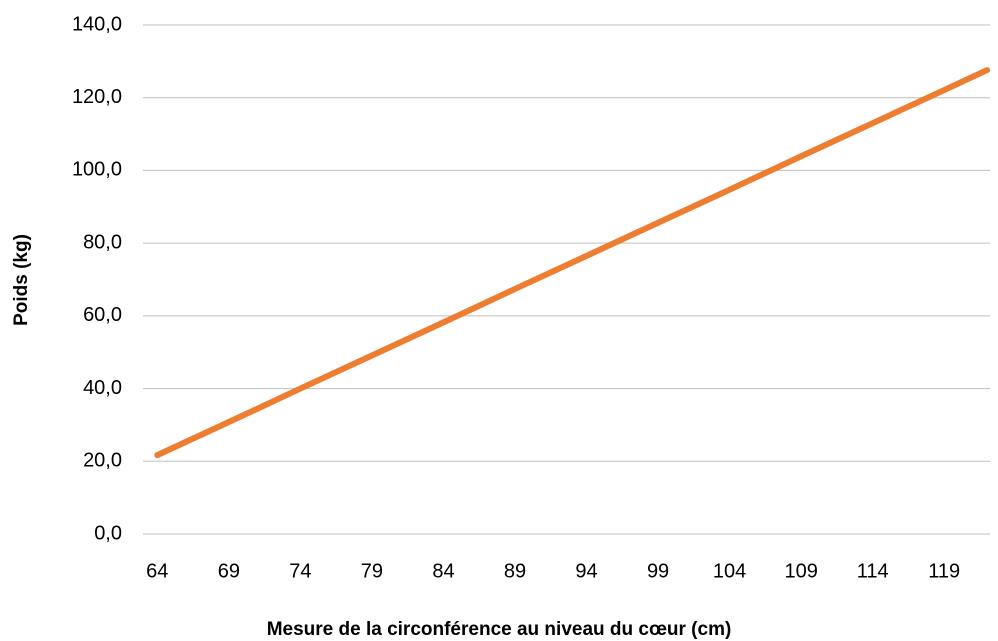 Image resolution: width=998 pixels, height=641 pixels. Describe the element at coordinates (102, 461) in the screenshot. I see `y-tick-label: 20,0` at that location.